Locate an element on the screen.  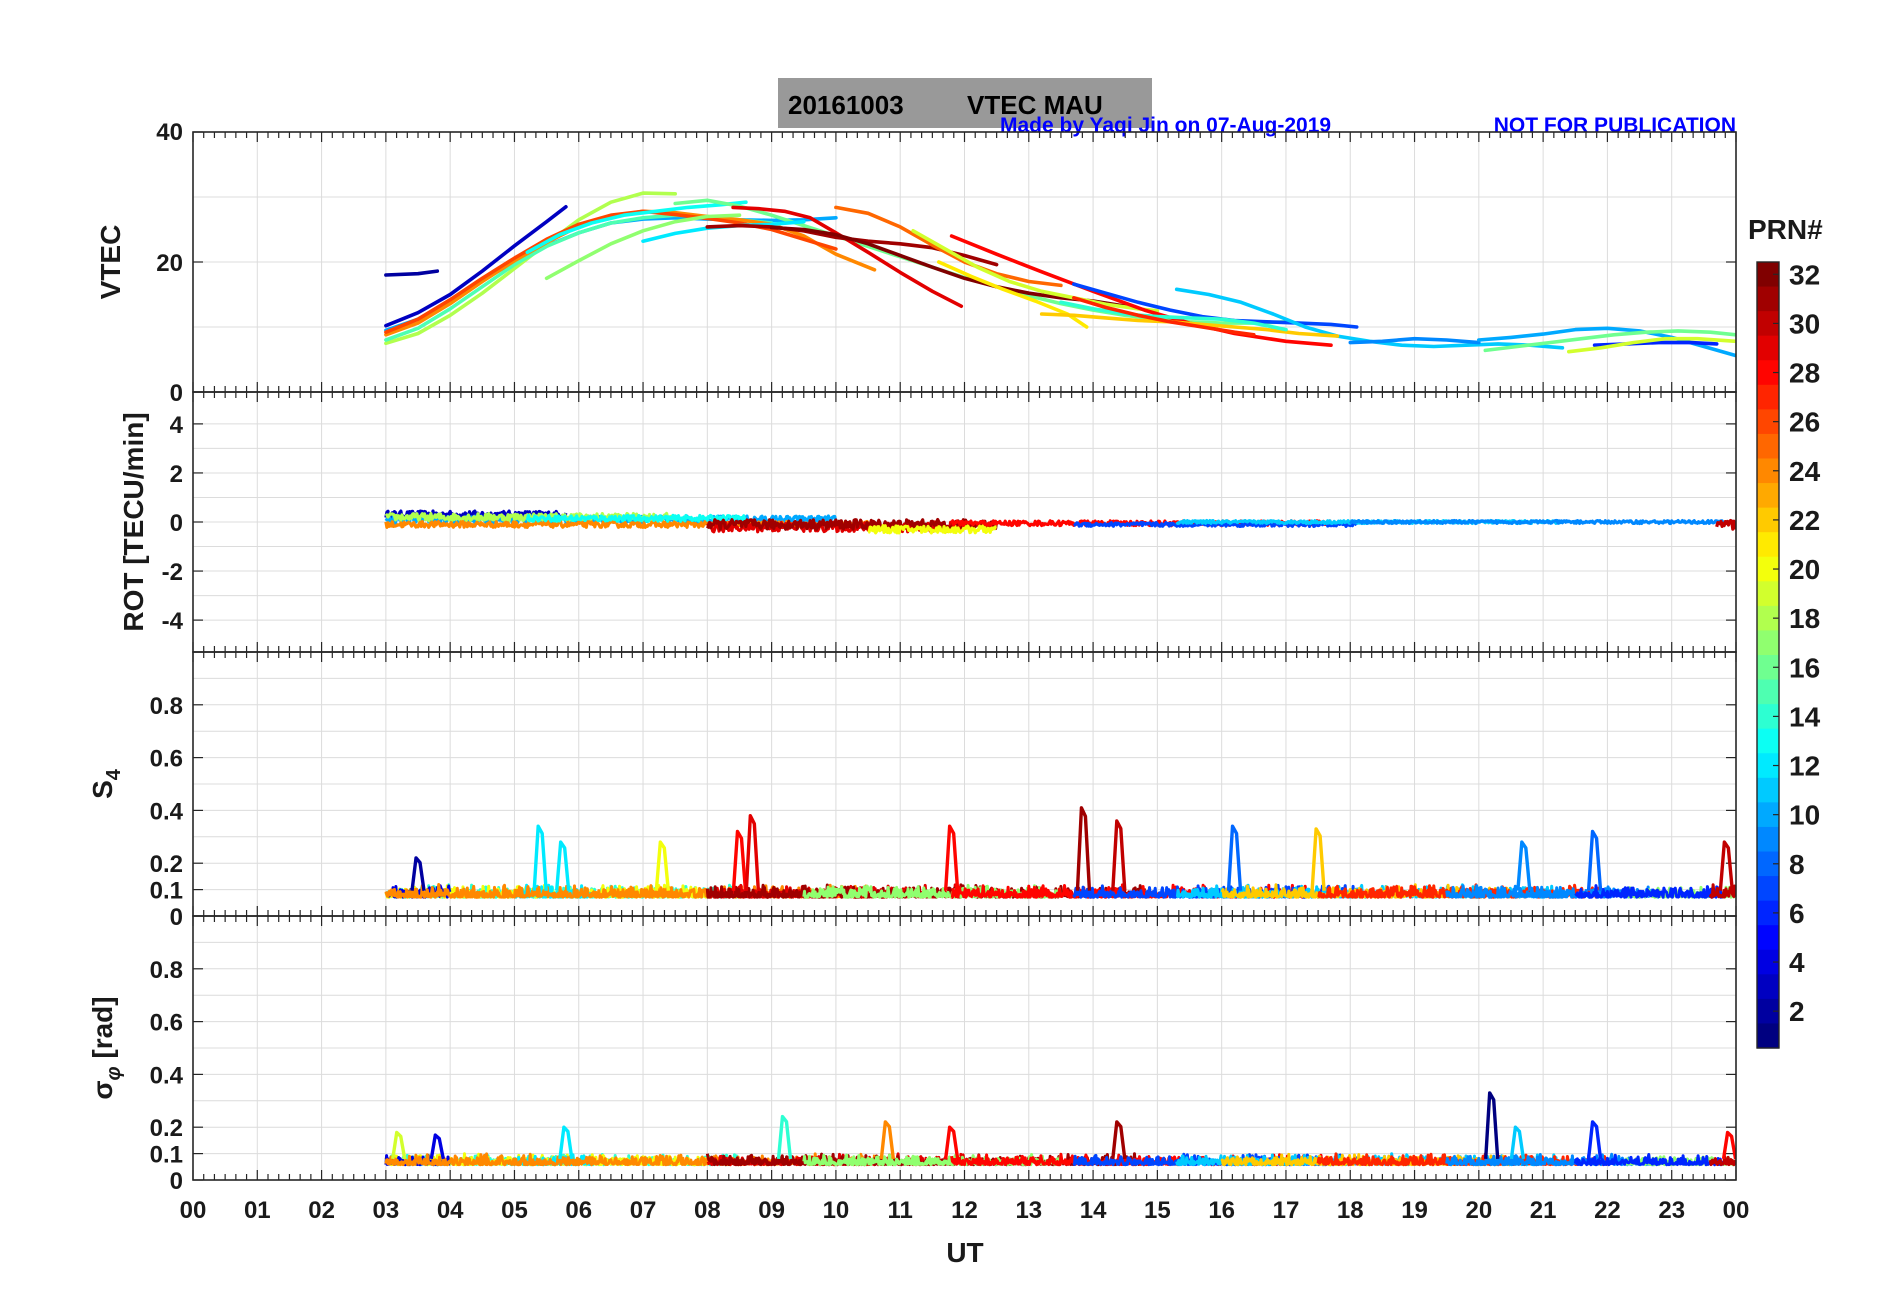
y-tick-label: -4 is located at coordinates (173, 621).